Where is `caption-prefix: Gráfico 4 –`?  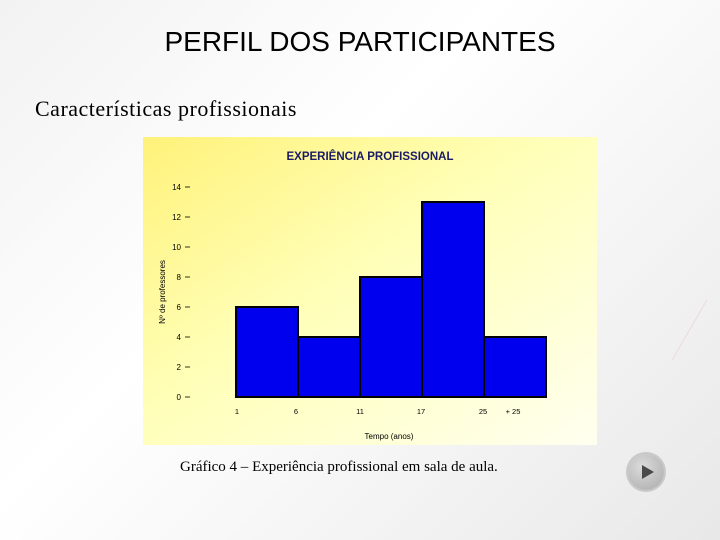
caption-prefix: Gráfico 4 – is located at coordinates (214, 467).